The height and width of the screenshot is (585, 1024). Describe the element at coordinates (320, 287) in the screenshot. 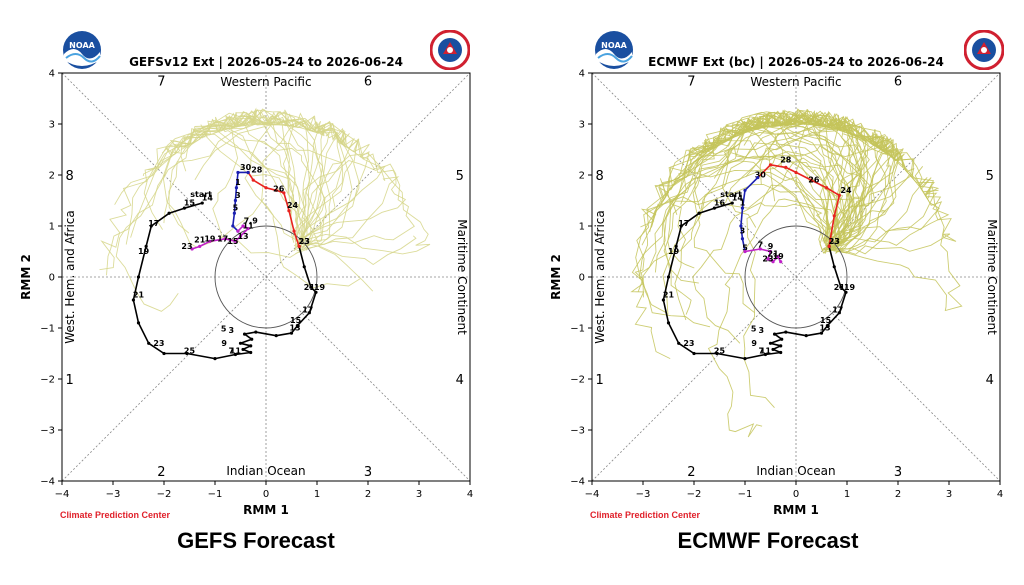

I see `observed-track-day-label: 19` at that location.